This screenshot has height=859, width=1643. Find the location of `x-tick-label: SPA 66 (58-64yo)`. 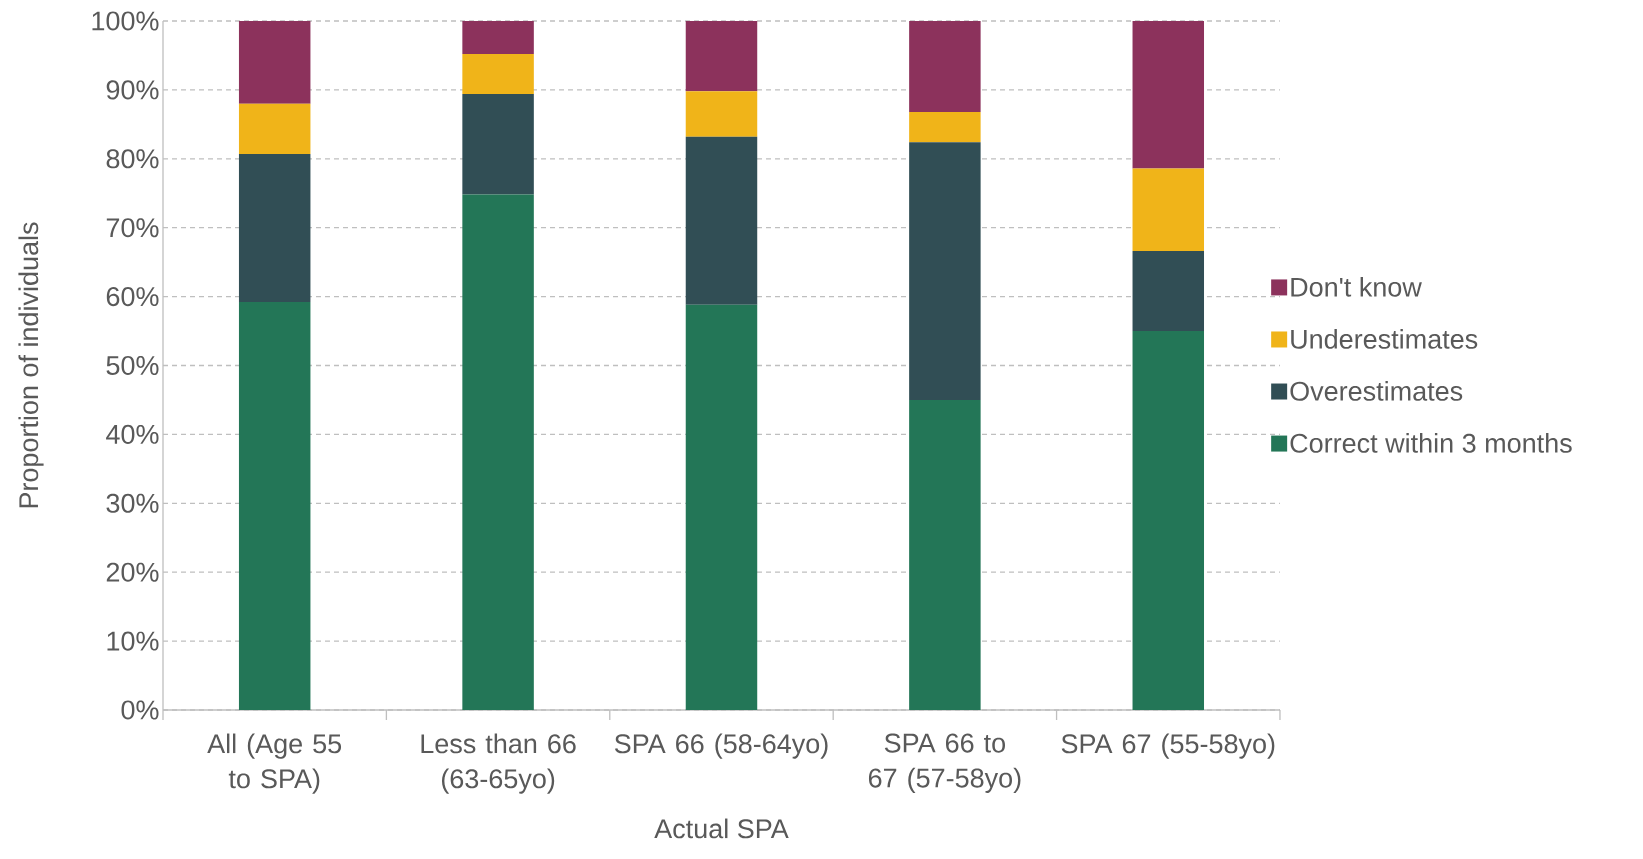

x-tick-label: SPA 66 (58-64yo) is located at coordinates (721, 746).